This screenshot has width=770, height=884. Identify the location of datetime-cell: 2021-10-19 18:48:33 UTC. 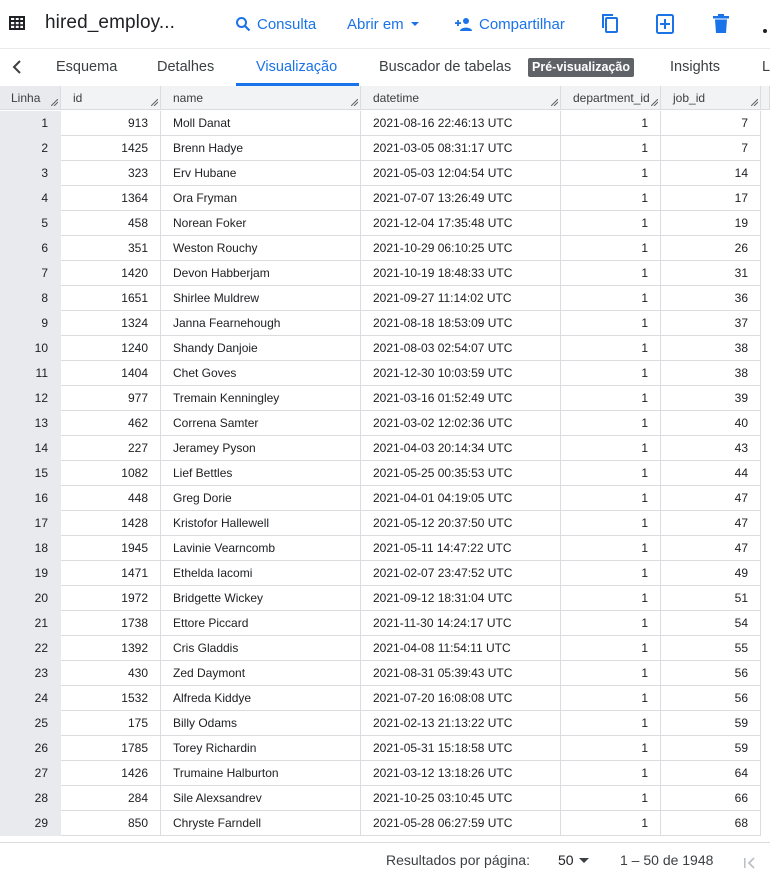
(461, 273).